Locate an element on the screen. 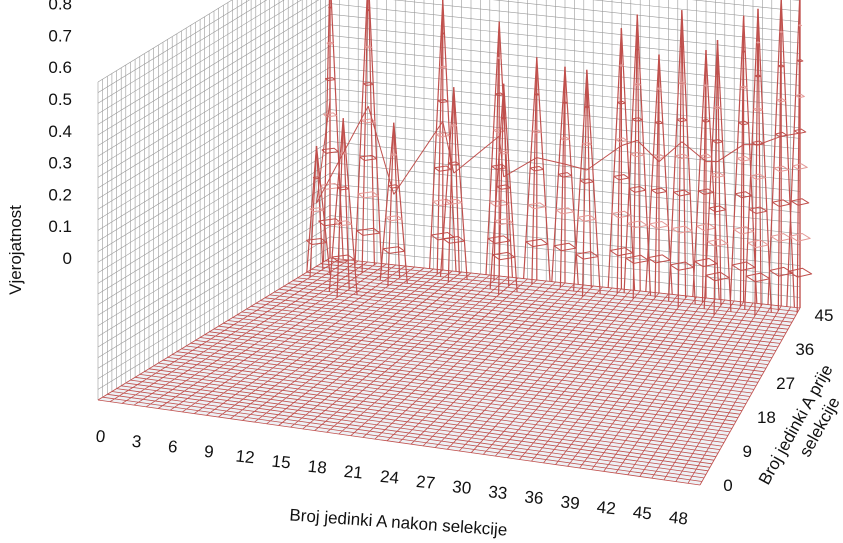 This screenshot has height=543, width=843. z-tick-label: 0.6 is located at coordinates (60, 67).